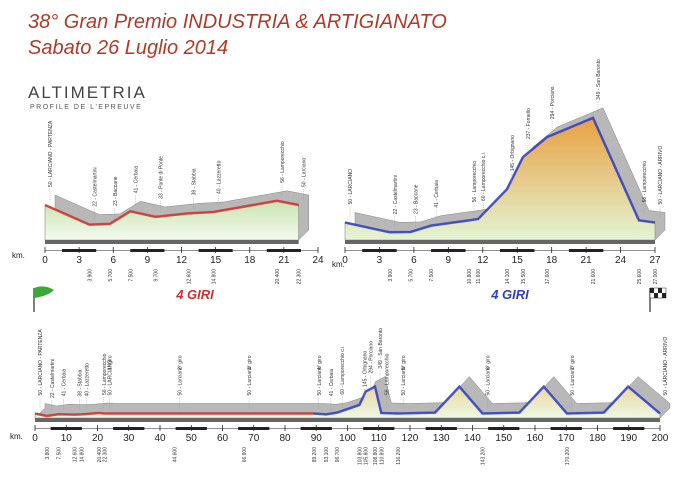  Describe the element at coordinates (111, 362) in the screenshot. I see `lap-label: 1° giro` at that location.